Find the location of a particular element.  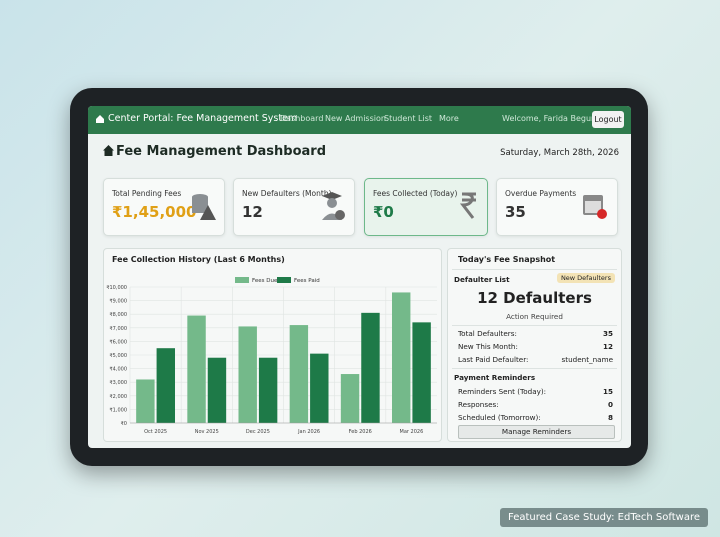

card-value: ₹1,45,000 is located at coordinates (154, 212).